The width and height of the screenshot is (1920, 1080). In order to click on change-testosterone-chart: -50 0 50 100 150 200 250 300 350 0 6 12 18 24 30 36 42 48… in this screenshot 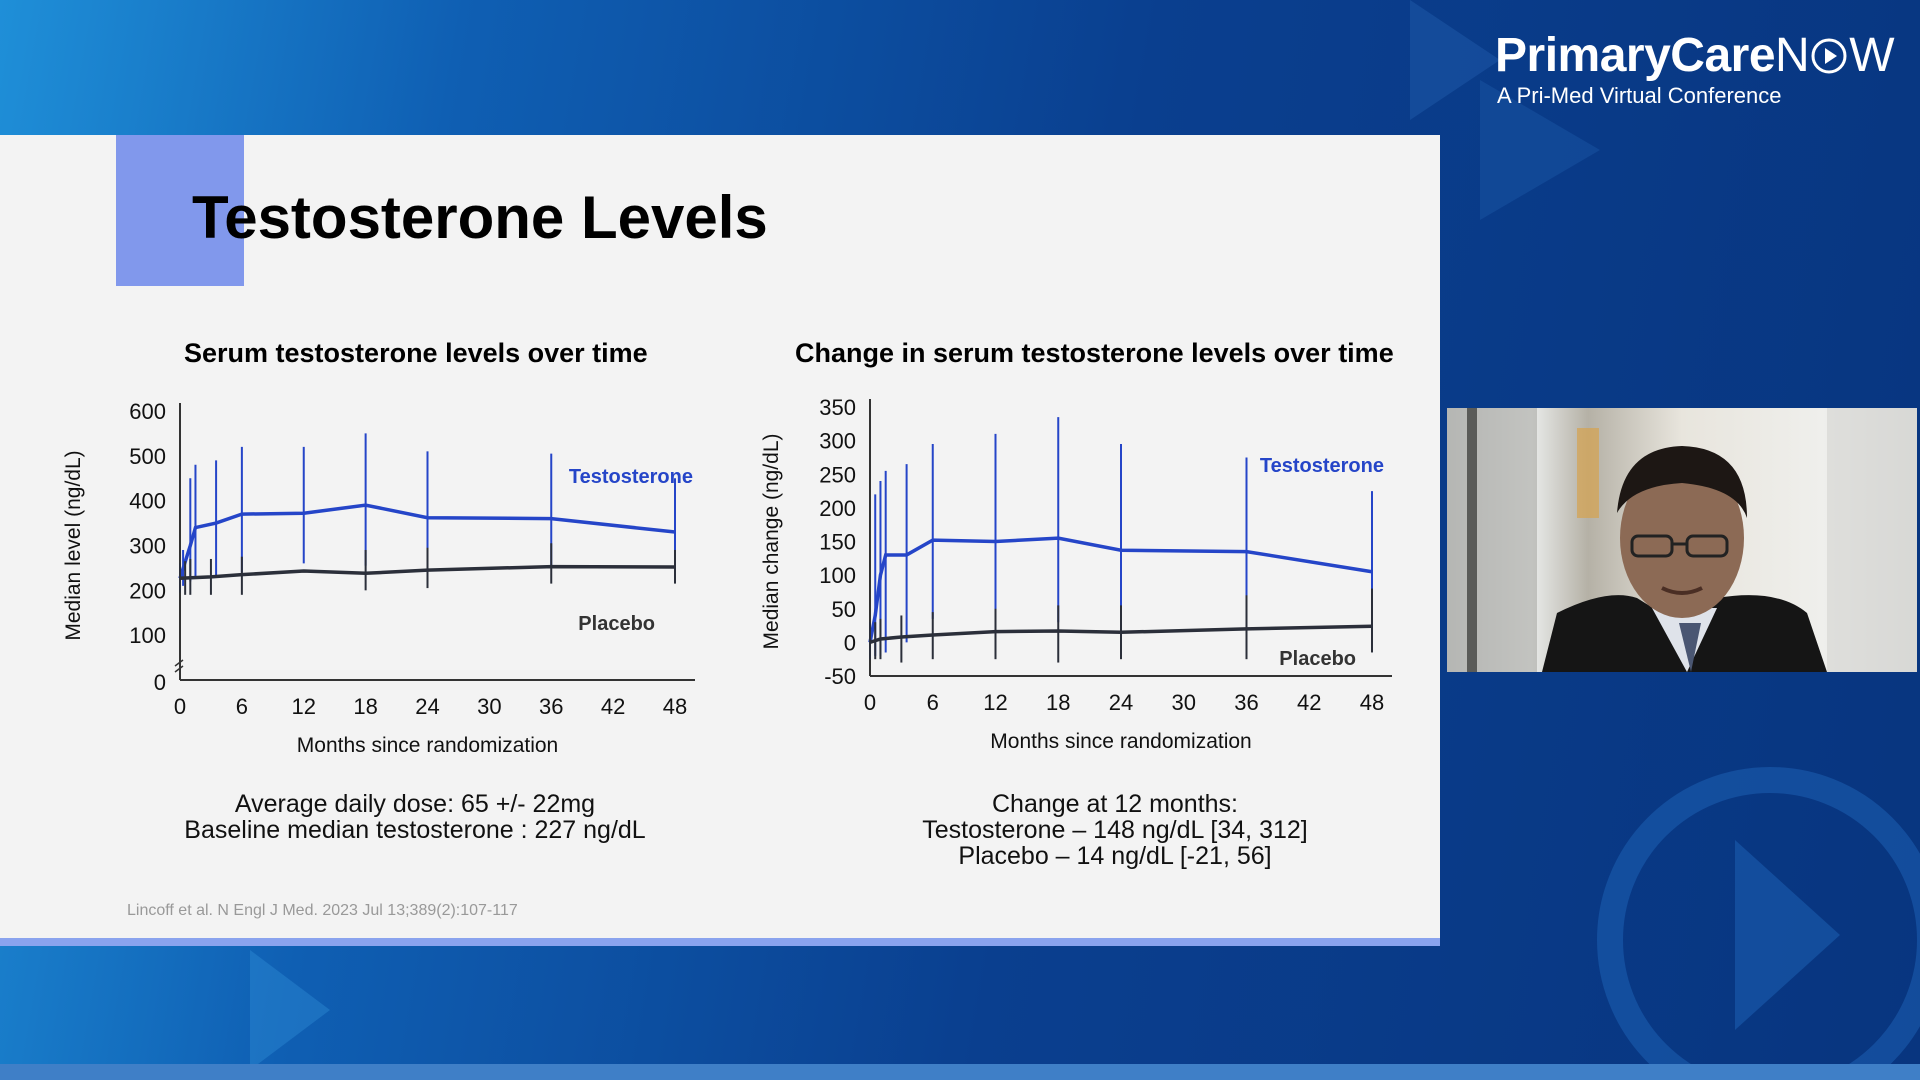, I will do `click(1076, 574)`.